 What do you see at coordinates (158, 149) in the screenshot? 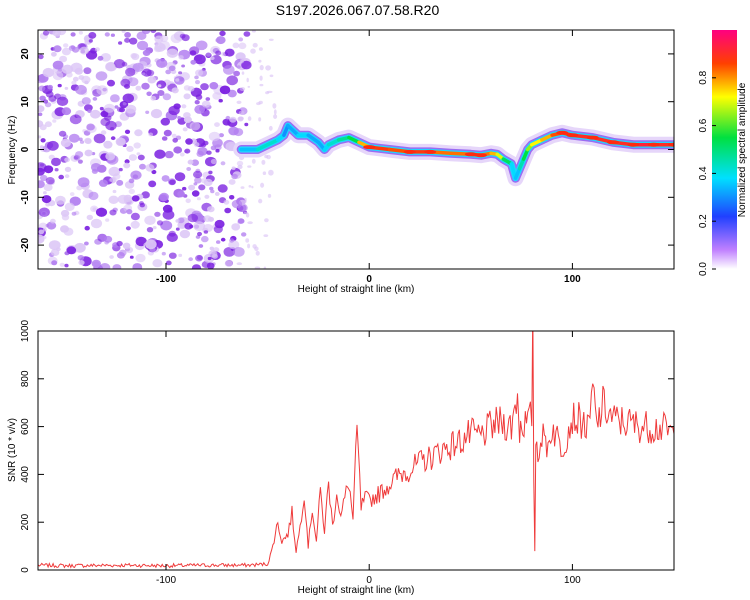
I see `noise-speckle-region` at bounding box center [158, 149].